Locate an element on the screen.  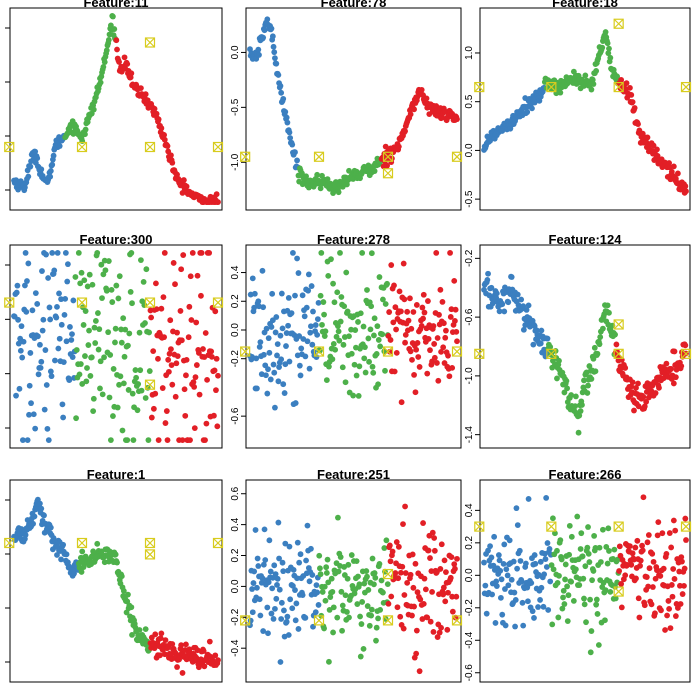
y-tick-label: -1.4 is located at coordinates (469, 435).